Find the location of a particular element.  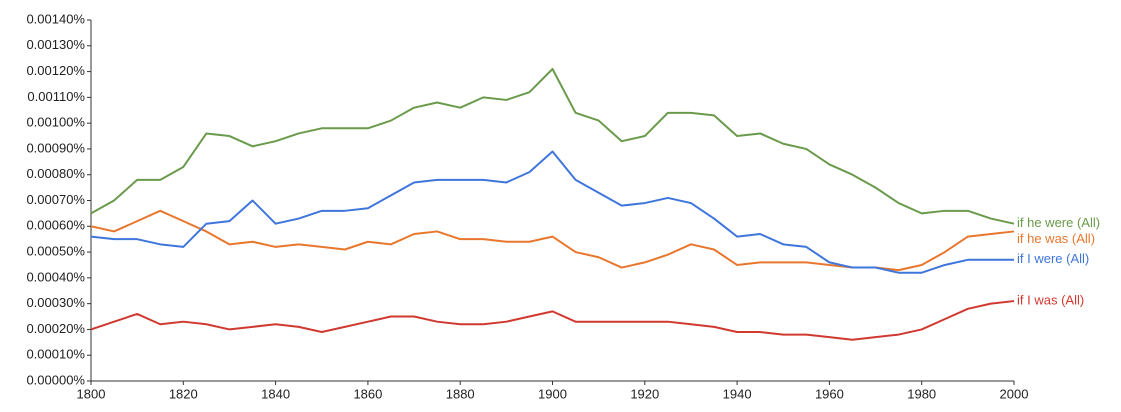

y-tick-label: 0.00000% is located at coordinates (55, 379).